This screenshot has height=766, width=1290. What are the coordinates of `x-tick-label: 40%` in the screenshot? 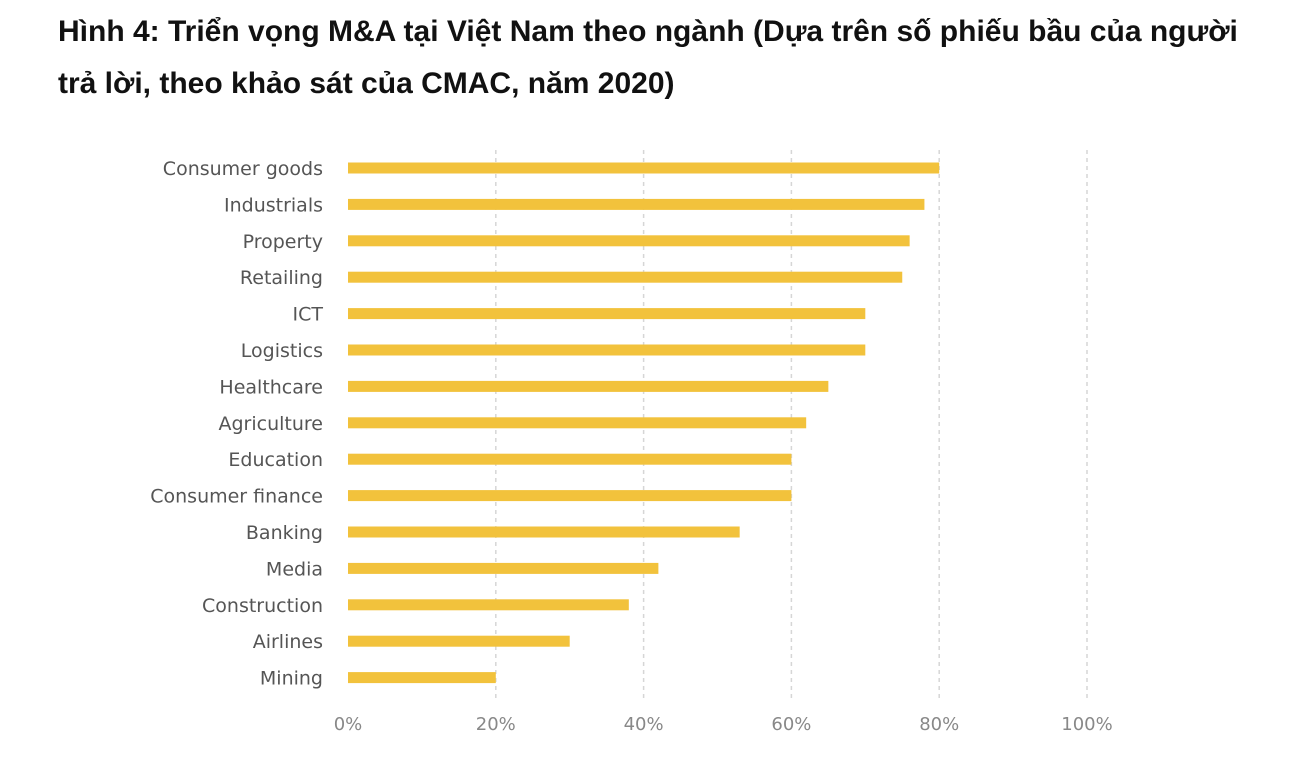 It's located at (644, 724).